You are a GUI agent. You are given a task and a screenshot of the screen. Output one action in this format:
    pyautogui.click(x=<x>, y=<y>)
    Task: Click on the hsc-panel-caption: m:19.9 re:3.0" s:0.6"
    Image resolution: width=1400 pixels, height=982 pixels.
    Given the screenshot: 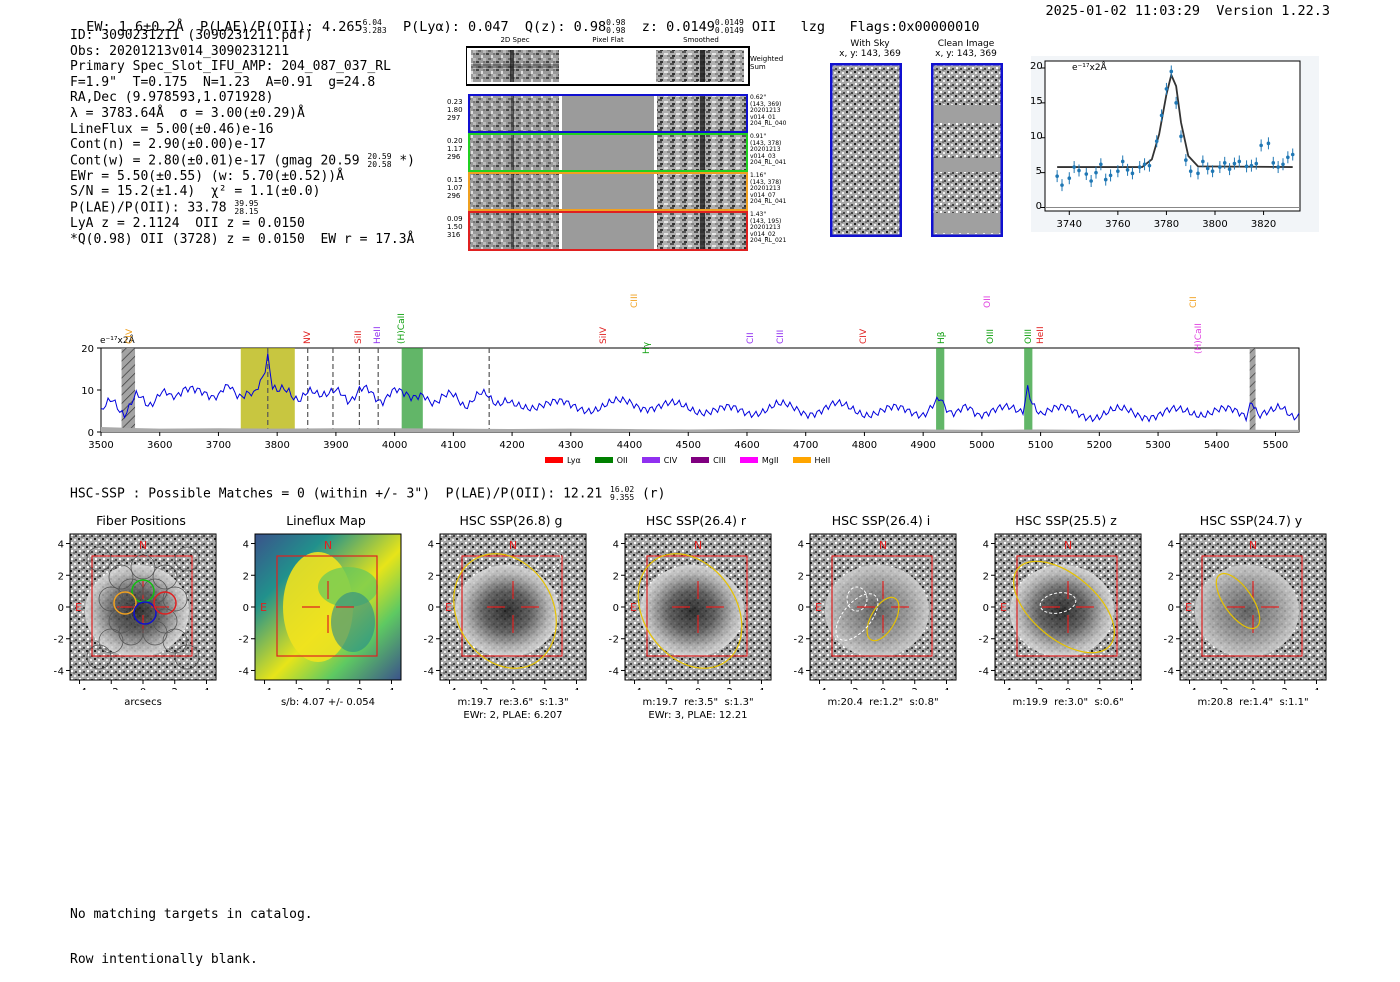 What is the action you would take?
    pyautogui.click(x=1068, y=702)
    